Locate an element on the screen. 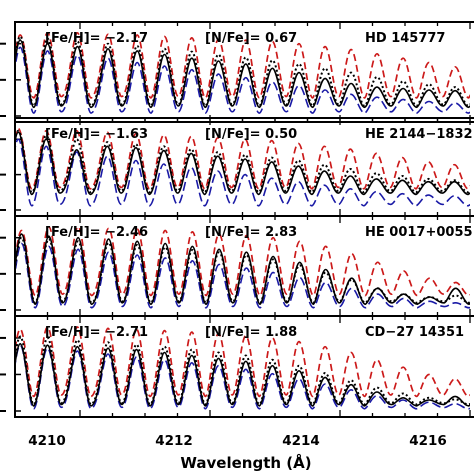  nfe-label: [N/Fe]= 0.50 is located at coordinates (251, 134).